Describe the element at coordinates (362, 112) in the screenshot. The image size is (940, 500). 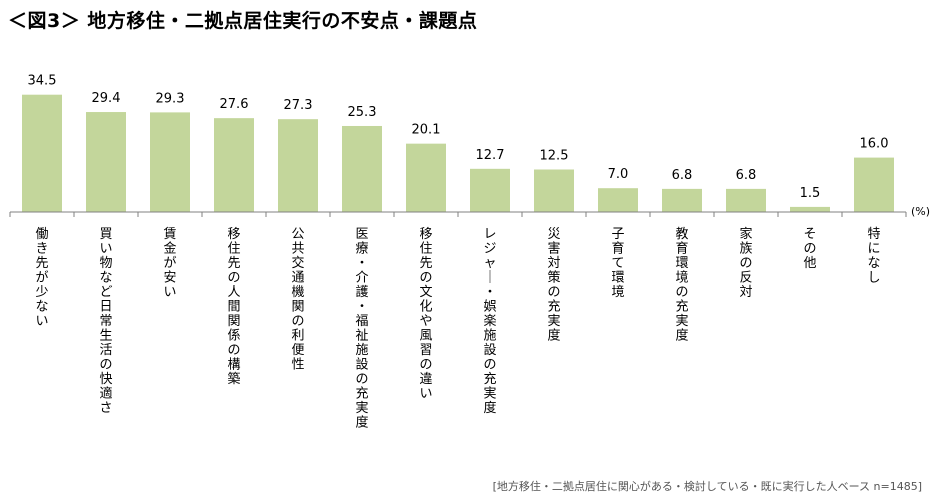
I see `value-label: 25.3` at that location.